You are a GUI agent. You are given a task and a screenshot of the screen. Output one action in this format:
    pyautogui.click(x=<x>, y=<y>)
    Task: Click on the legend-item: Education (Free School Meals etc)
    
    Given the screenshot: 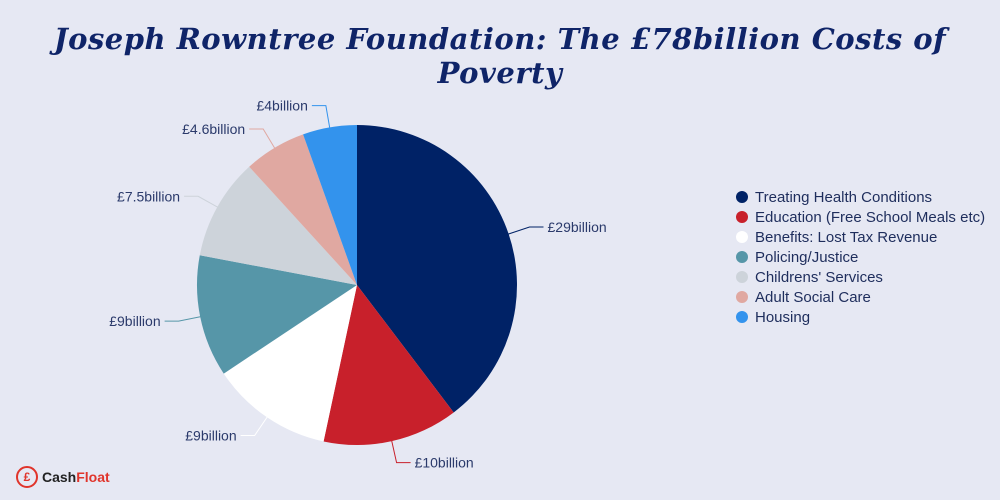 What is the action you would take?
    pyautogui.click(x=860, y=217)
    